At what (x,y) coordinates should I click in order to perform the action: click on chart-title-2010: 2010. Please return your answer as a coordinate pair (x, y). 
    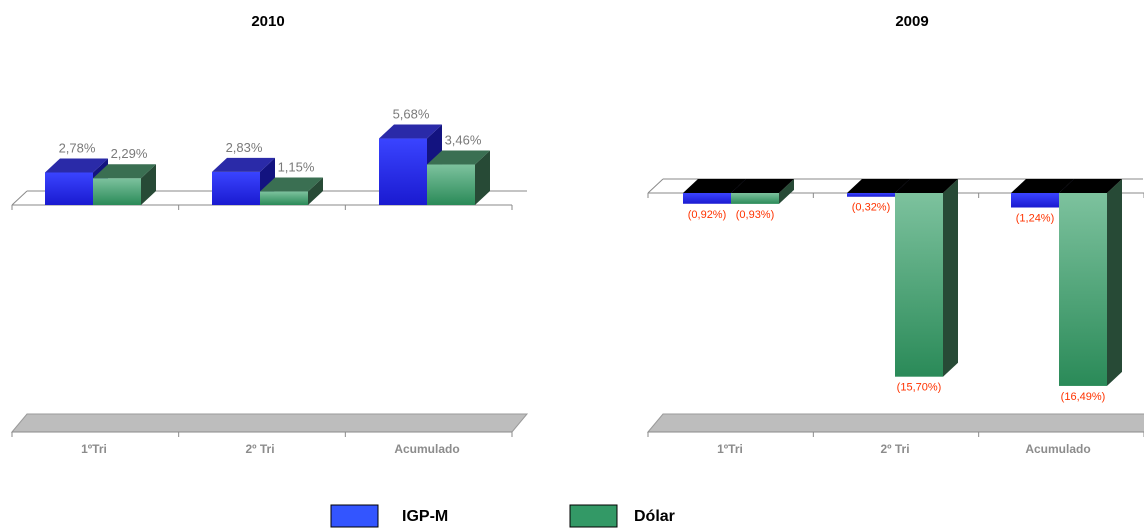
    Looking at the image, I should click on (267, 21).